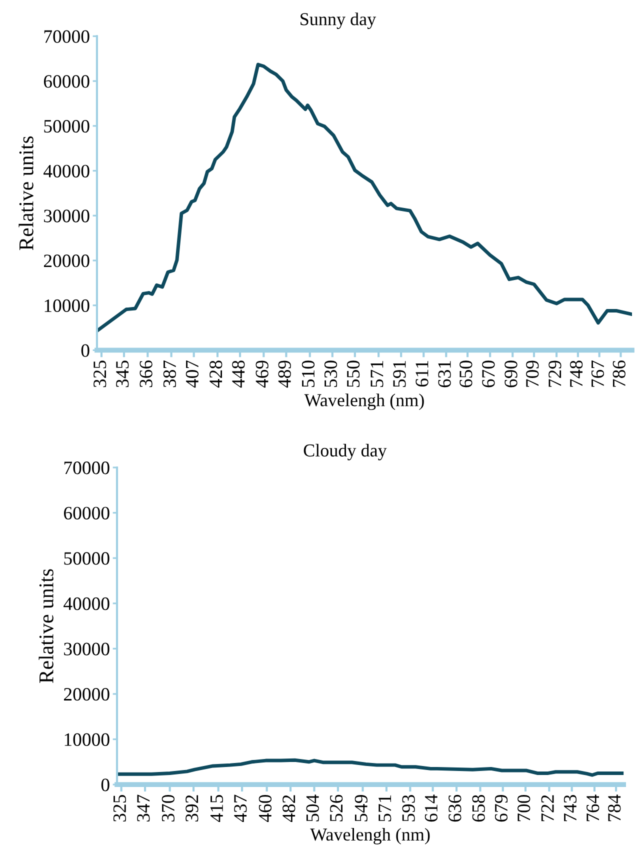 The height and width of the screenshot is (850, 638). Describe the element at coordinates (555, 373) in the screenshot. I see `x-tick-label: 729` at that location.